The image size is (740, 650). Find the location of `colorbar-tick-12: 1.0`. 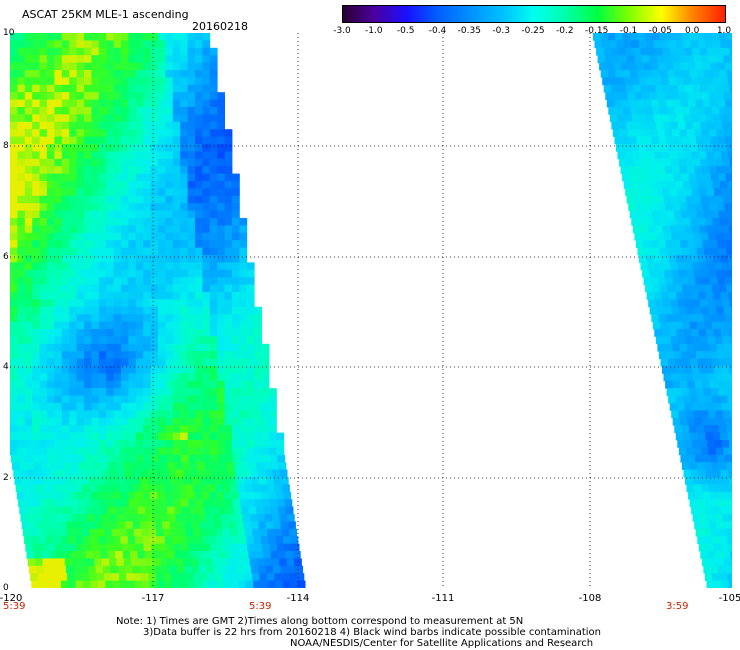

colorbar-tick-12: 1.0 is located at coordinates (724, 31).